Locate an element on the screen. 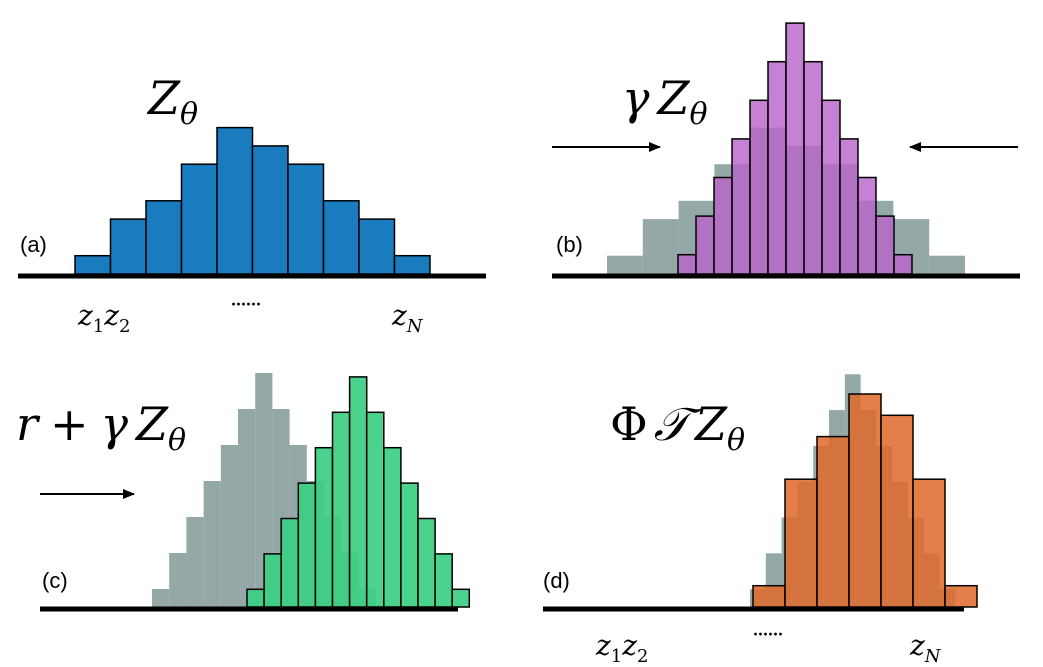 This screenshot has height=667, width=1043. panel-d-title-sub: θ is located at coordinates (736, 440).